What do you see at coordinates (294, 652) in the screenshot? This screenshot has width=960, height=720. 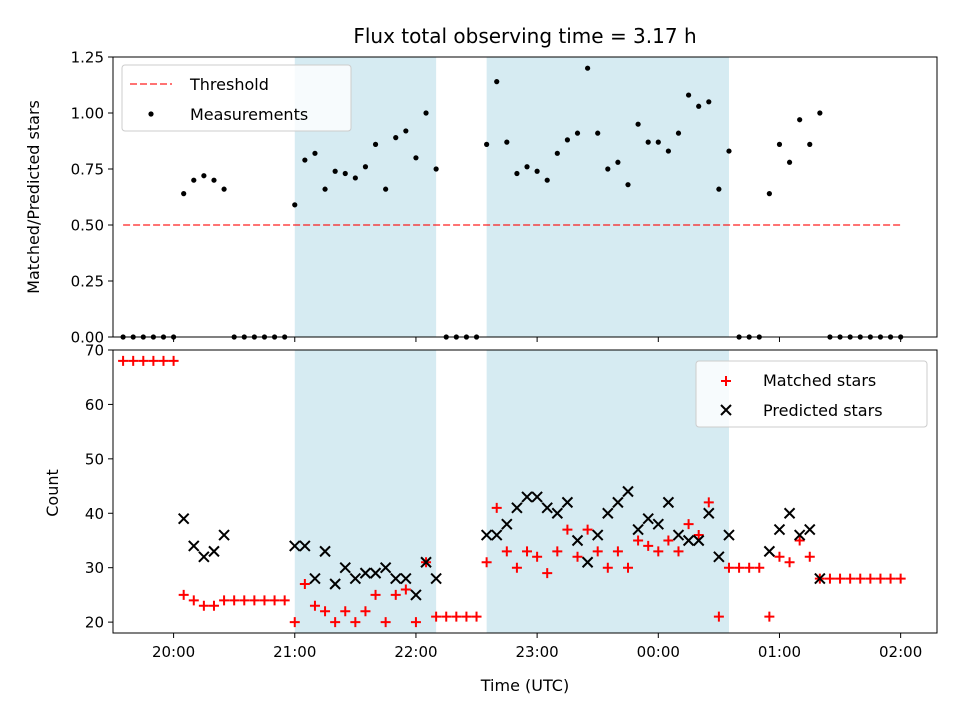 I see `x-tick-label: 21:00` at bounding box center [294, 652].